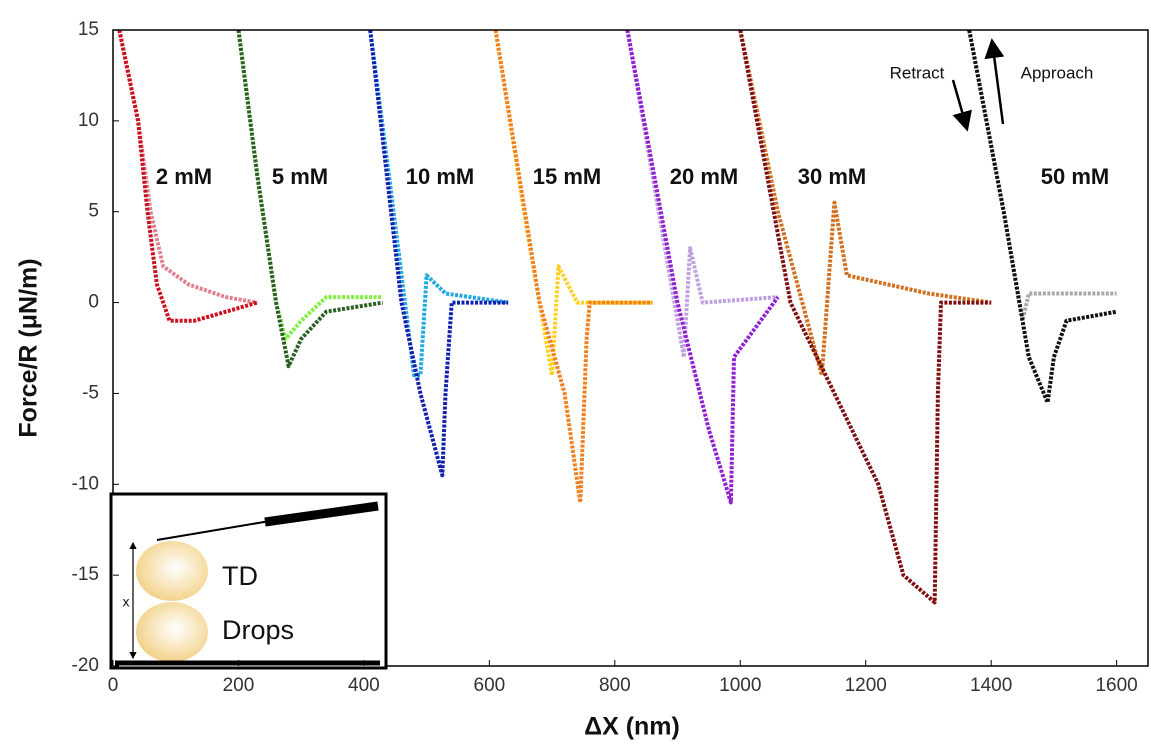  Describe the element at coordinates (88, 120) in the screenshot. I see `y-tick-label: 10` at that location.